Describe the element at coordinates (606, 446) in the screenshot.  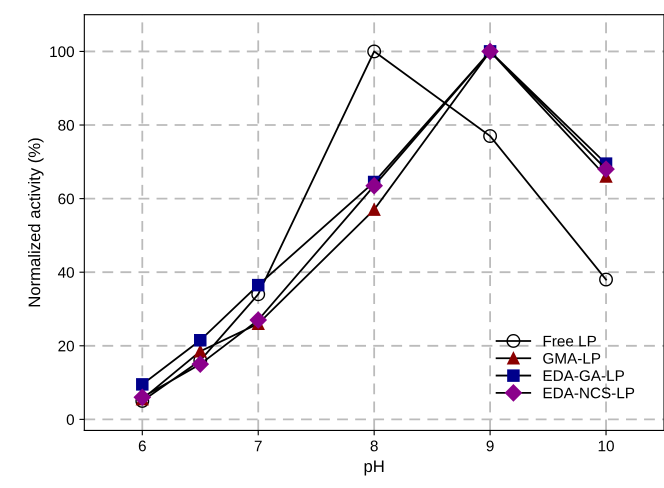
I see `x-tick-label: 10` at that location.